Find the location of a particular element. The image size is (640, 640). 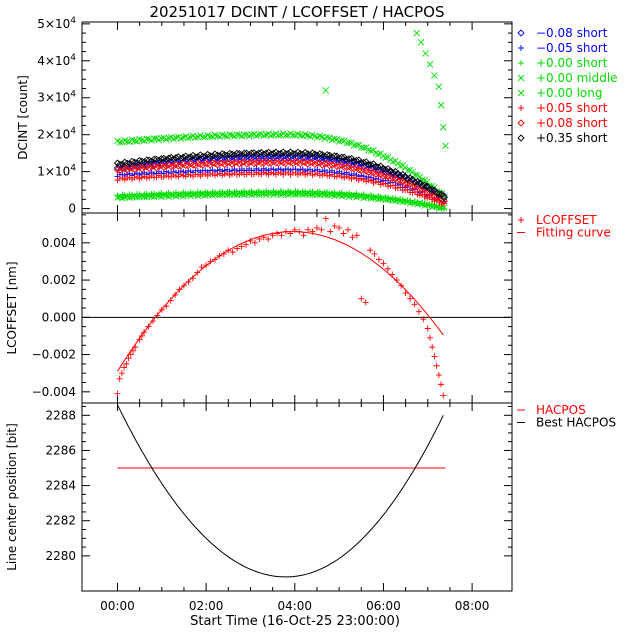

y-tick-label: 2280 is located at coordinates (60, 556).